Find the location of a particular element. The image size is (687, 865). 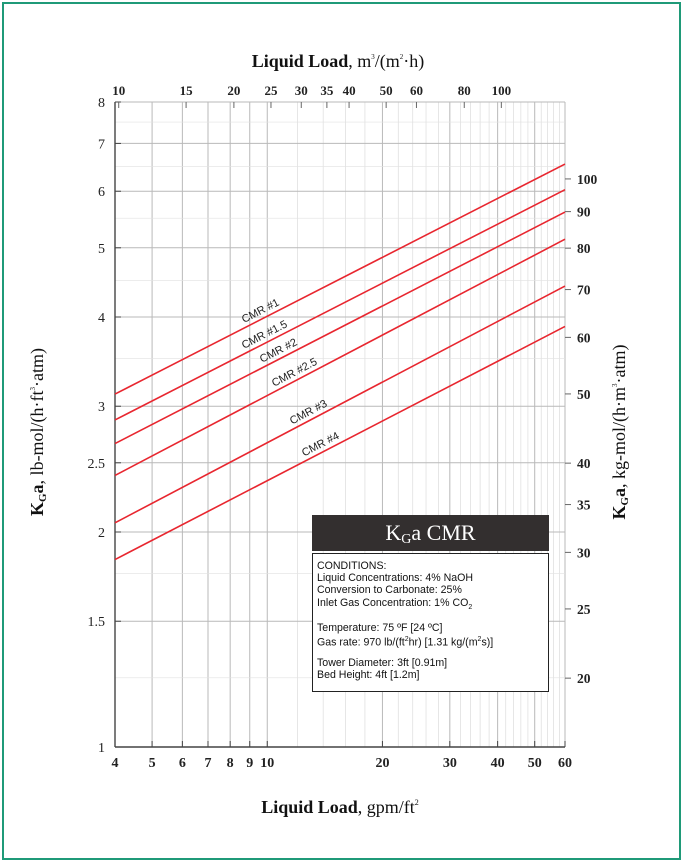

y-tick-label: 6 is located at coordinates (101, 192).